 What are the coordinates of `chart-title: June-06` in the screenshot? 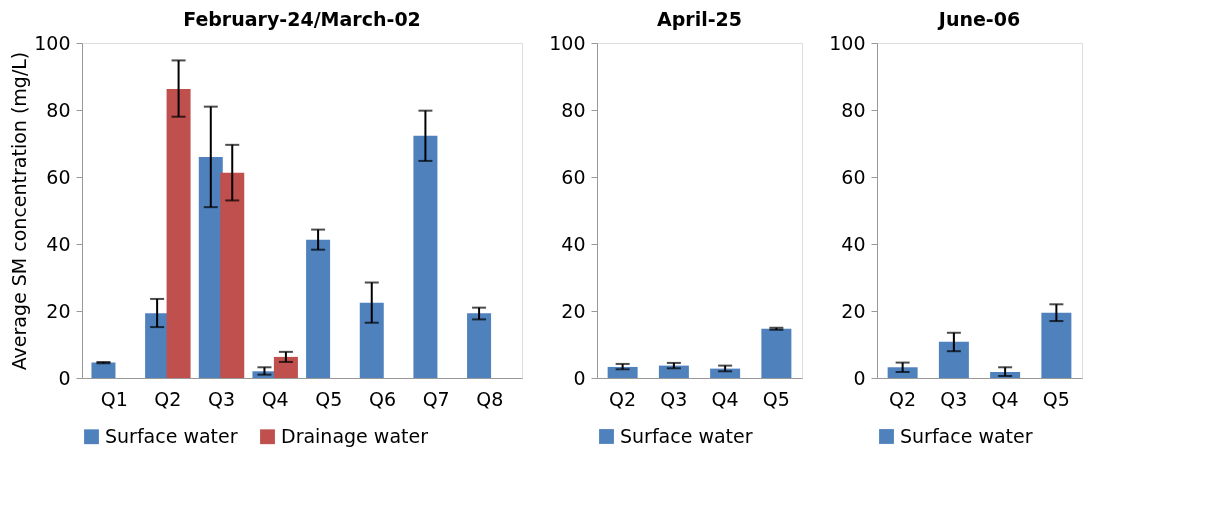 It's located at (978, 19).